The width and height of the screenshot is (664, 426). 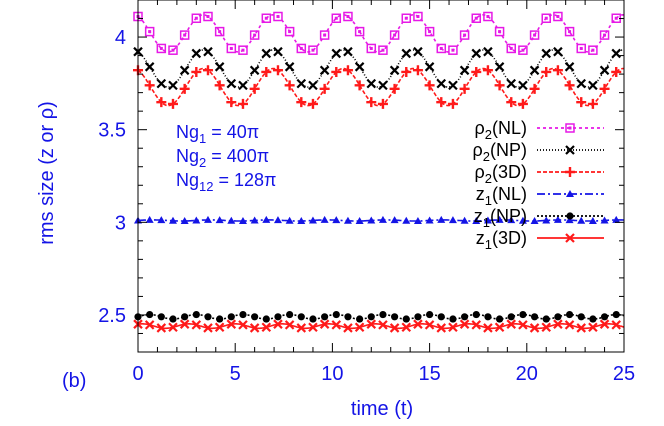 What do you see at coordinates (217, 134) in the screenshot?
I see `annotation-line: Ng1 = 40π` at bounding box center [217, 134].